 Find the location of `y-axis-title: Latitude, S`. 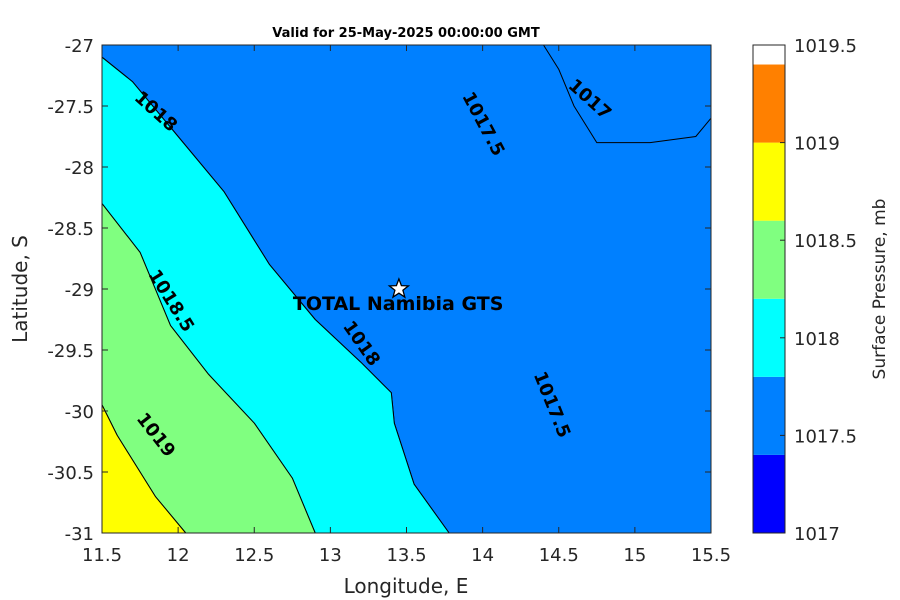

y-axis-title: Latitude, S is located at coordinates (20, 289).